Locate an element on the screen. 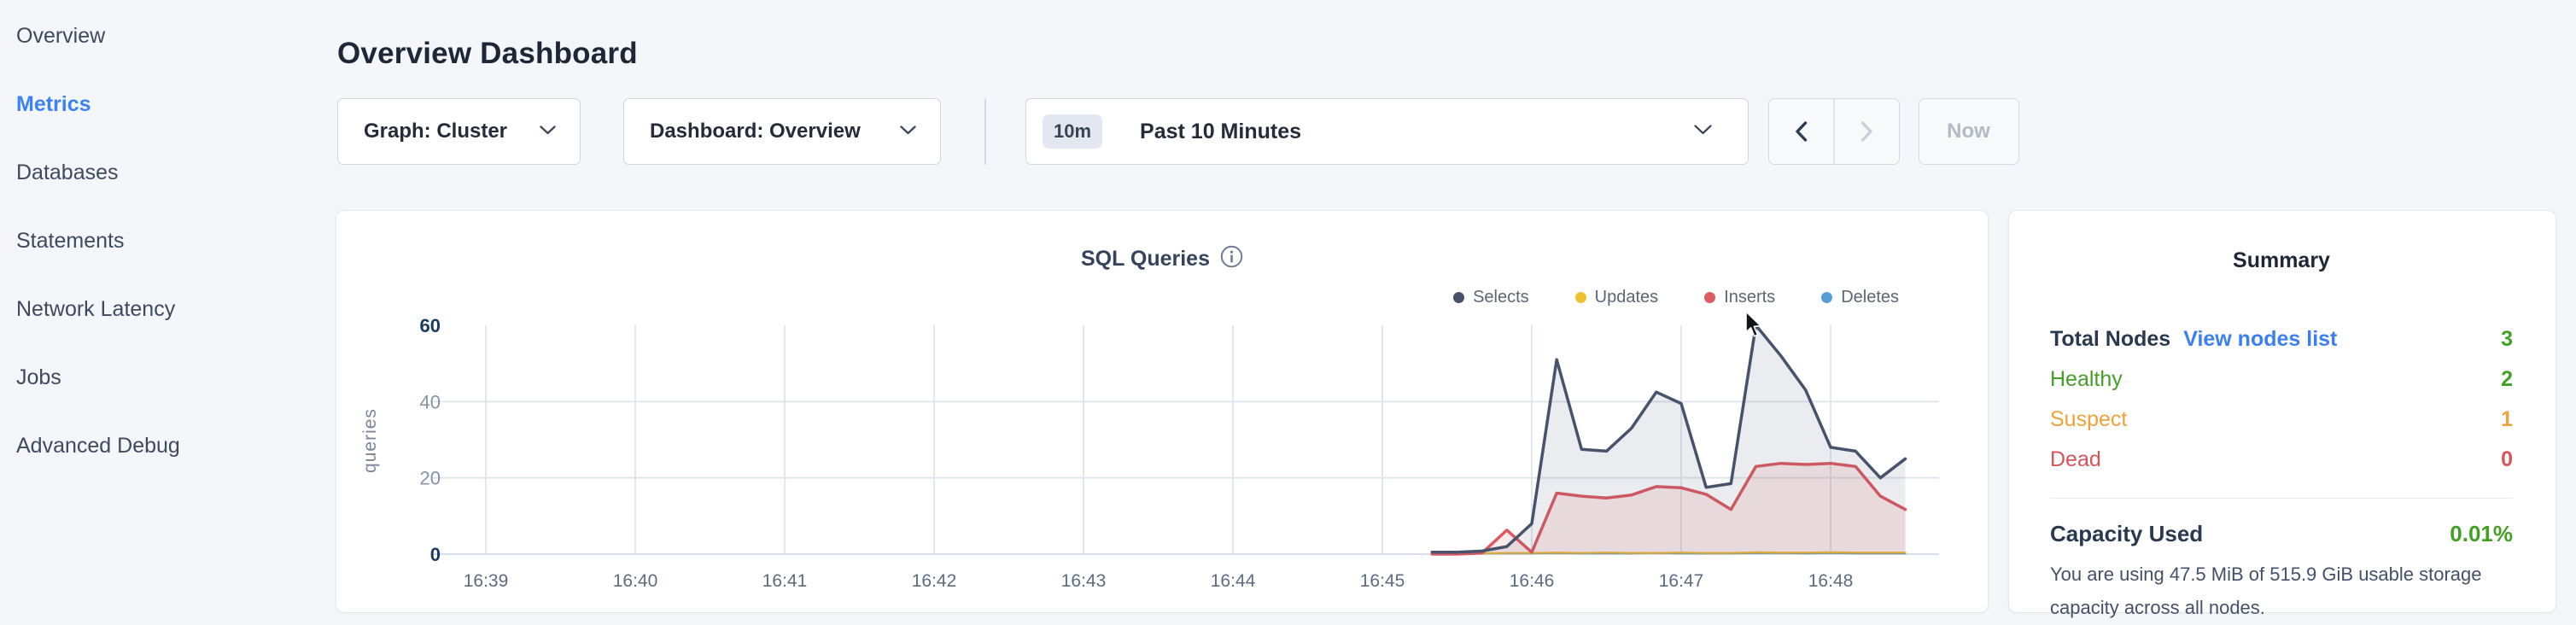  x-tick-label: 16:48 is located at coordinates (1831, 581).